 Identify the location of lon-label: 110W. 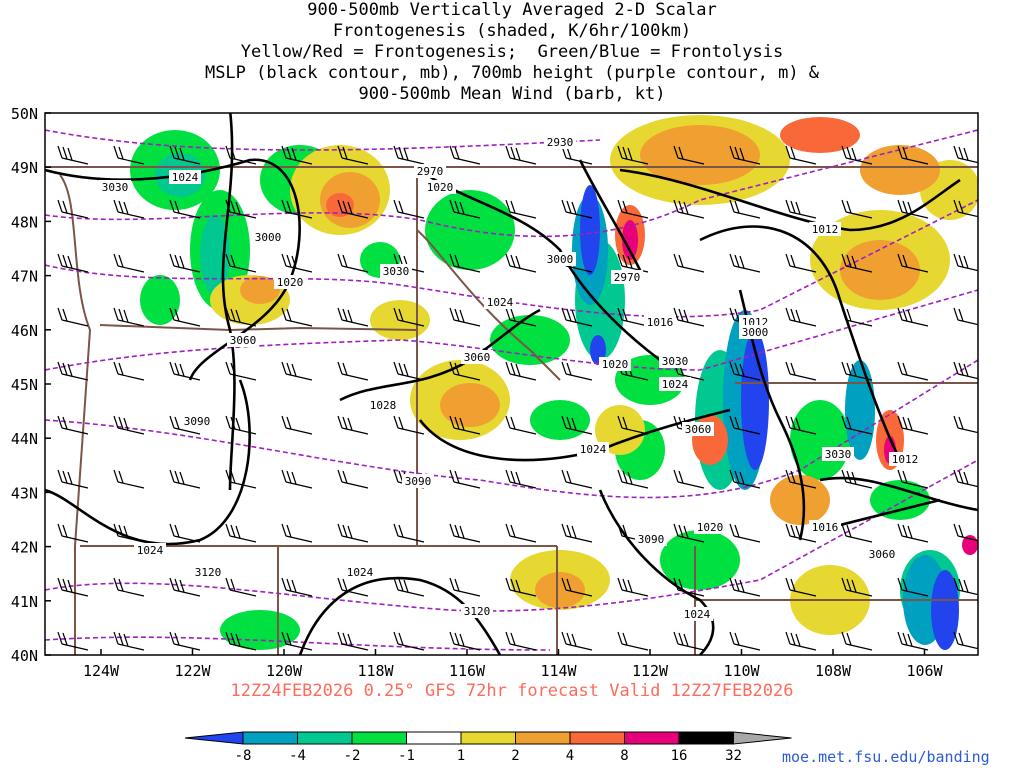
(741, 671).